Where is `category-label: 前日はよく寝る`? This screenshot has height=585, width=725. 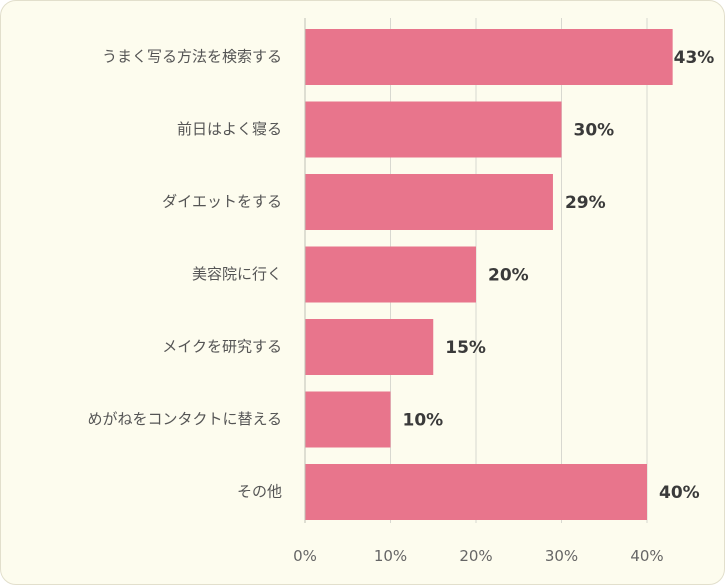
category-label: 前日はよく寝る is located at coordinates (229, 129).